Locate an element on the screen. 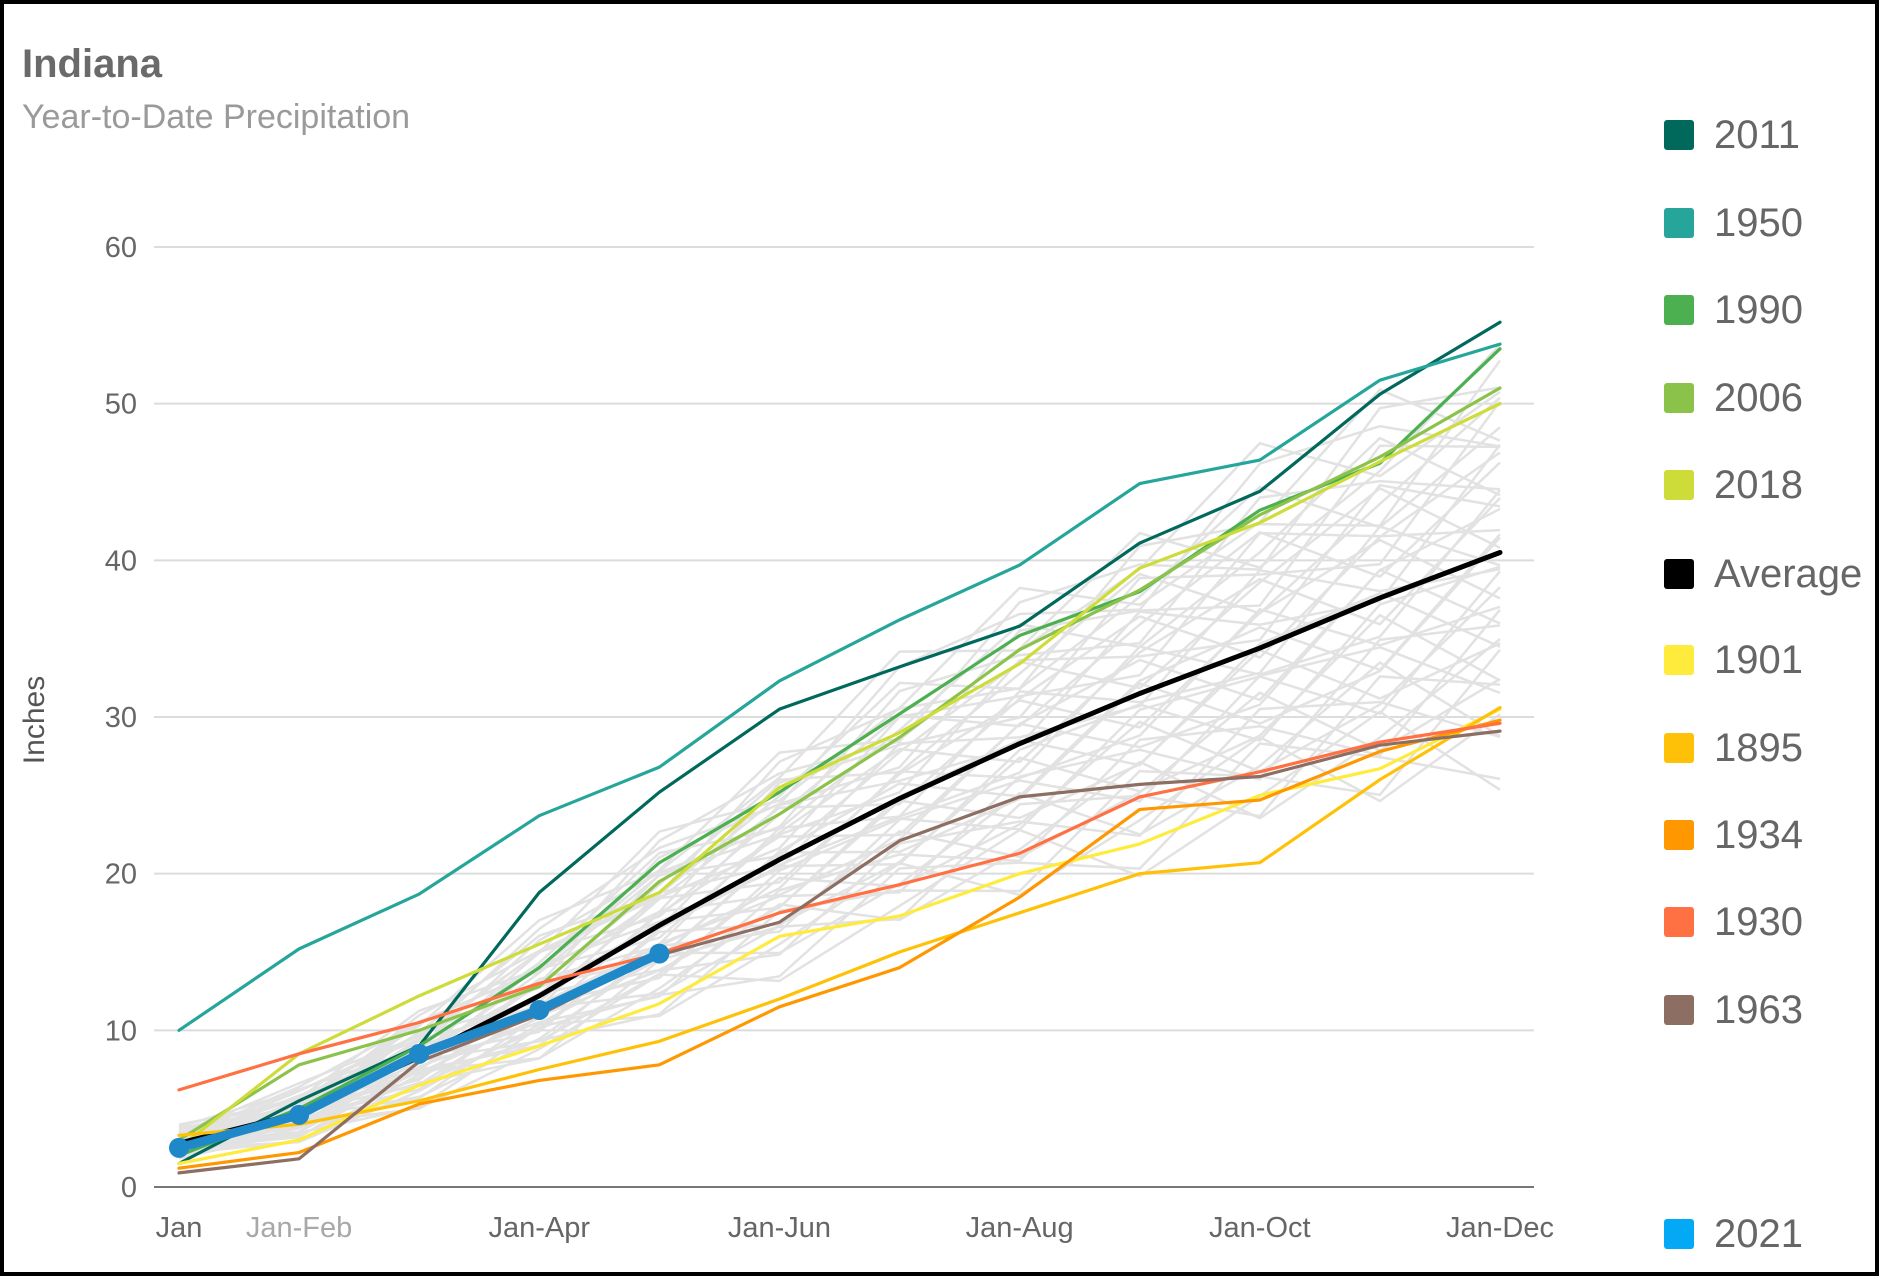 Image resolution: width=1879 pixels, height=1276 pixels. legend-item-2018: 2018 is located at coordinates (1733, 485).